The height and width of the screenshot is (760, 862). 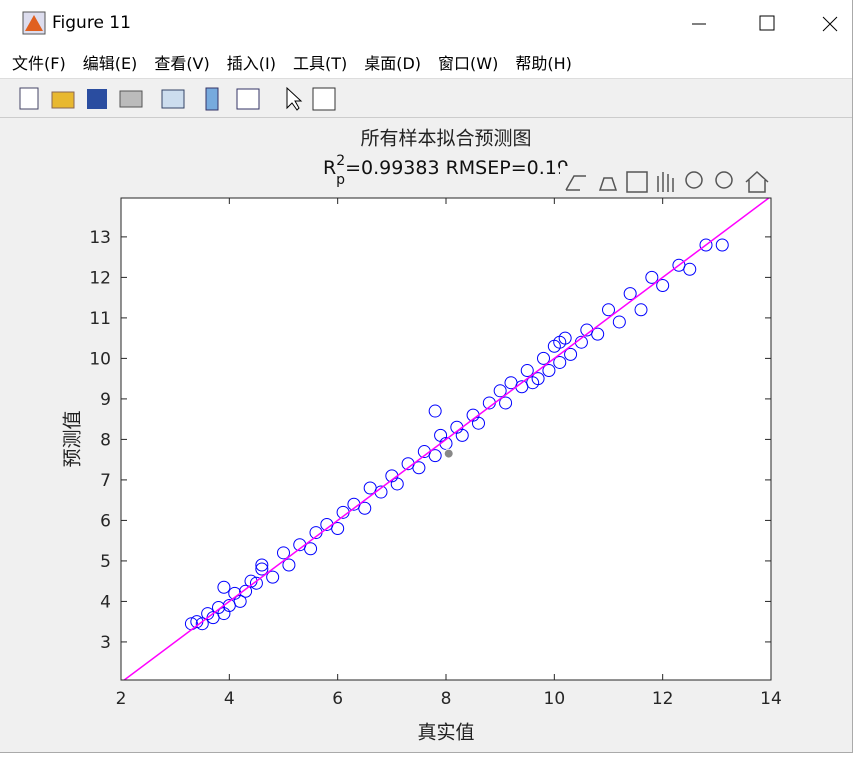 What do you see at coordinates (229, 699) in the screenshot?
I see `x-tick-label: 4` at bounding box center [229, 699].